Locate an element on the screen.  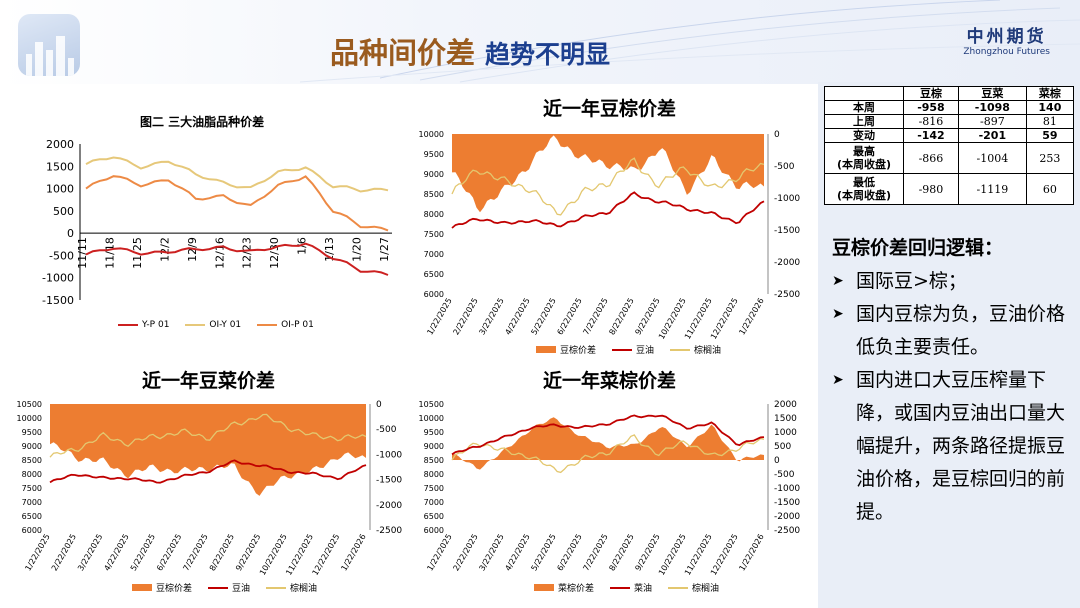
table-header-row: 豆棕 豆菜 菜棕 is located at coordinates (949, 93).